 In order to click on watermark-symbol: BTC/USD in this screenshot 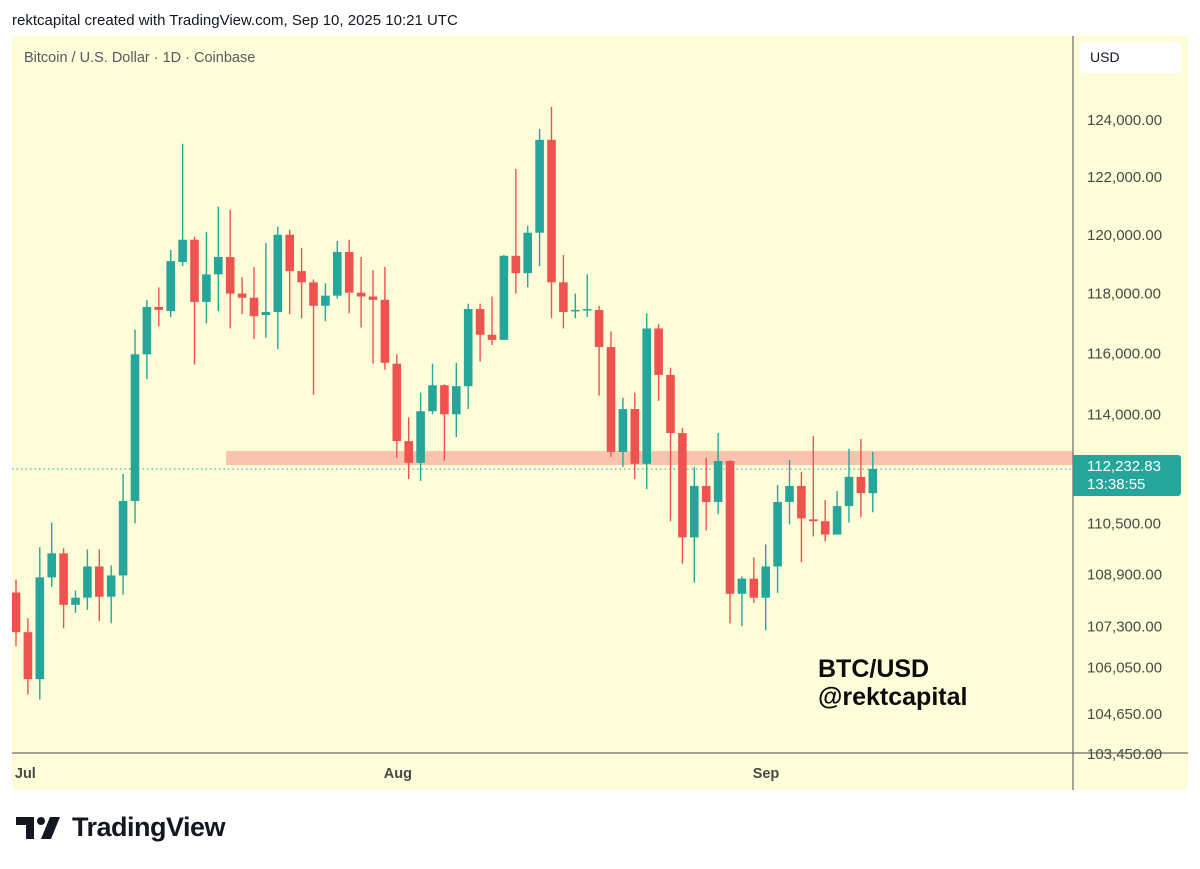, I will do `click(874, 669)`.